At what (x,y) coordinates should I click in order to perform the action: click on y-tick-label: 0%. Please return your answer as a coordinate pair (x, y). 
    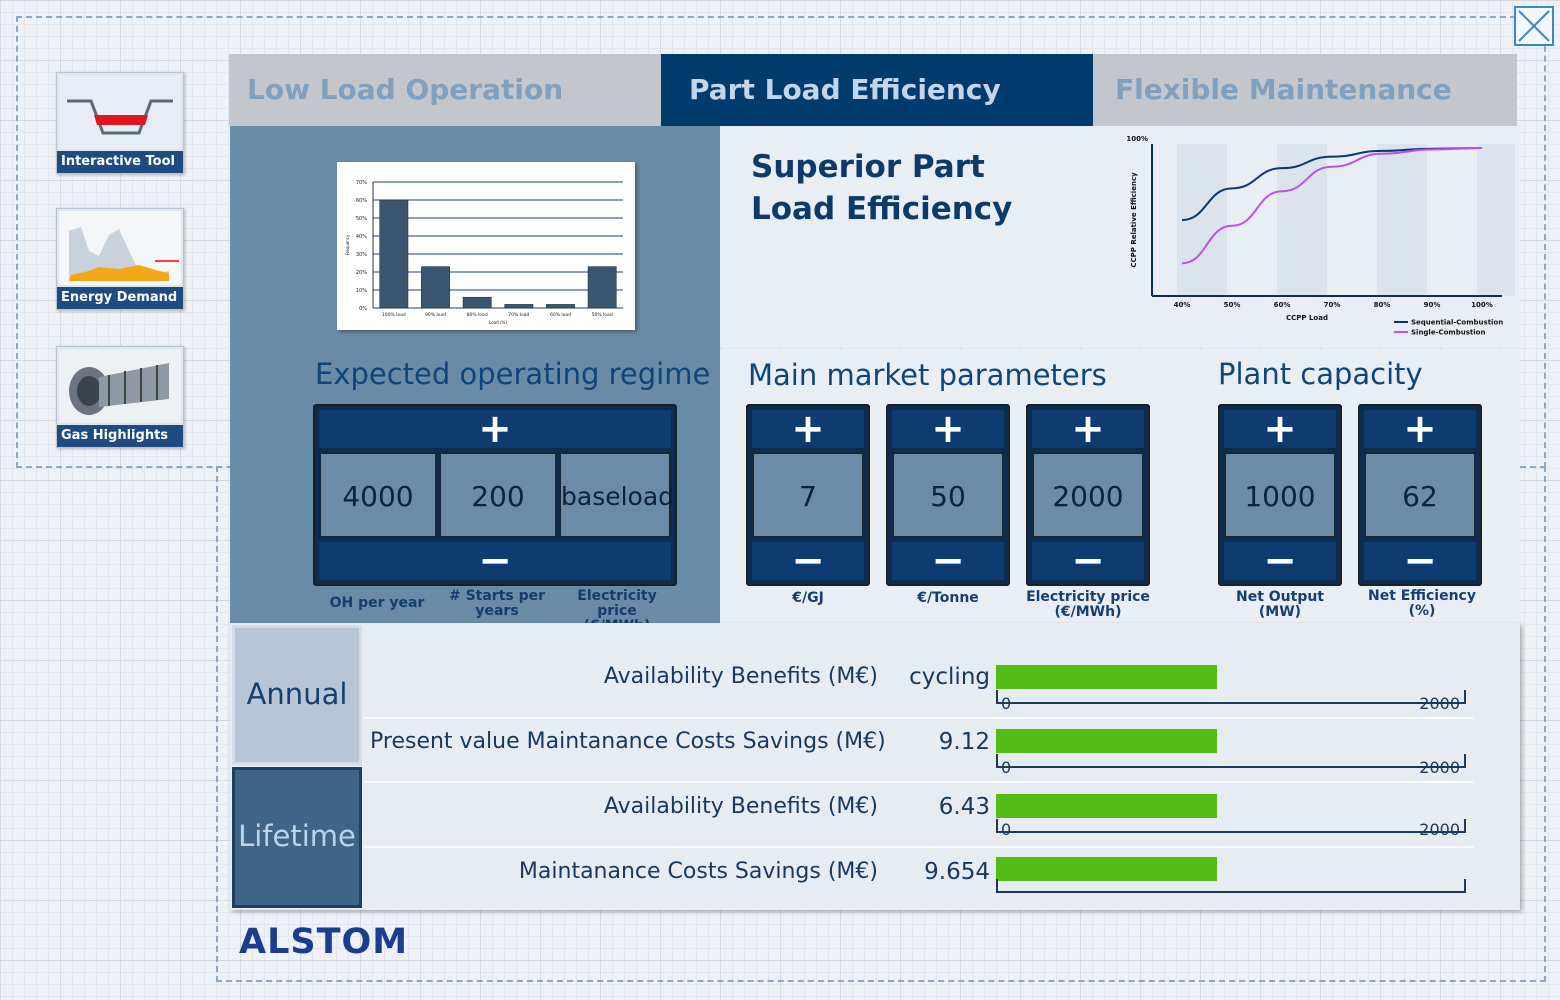
    Looking at the image, I should click on (363, 309).